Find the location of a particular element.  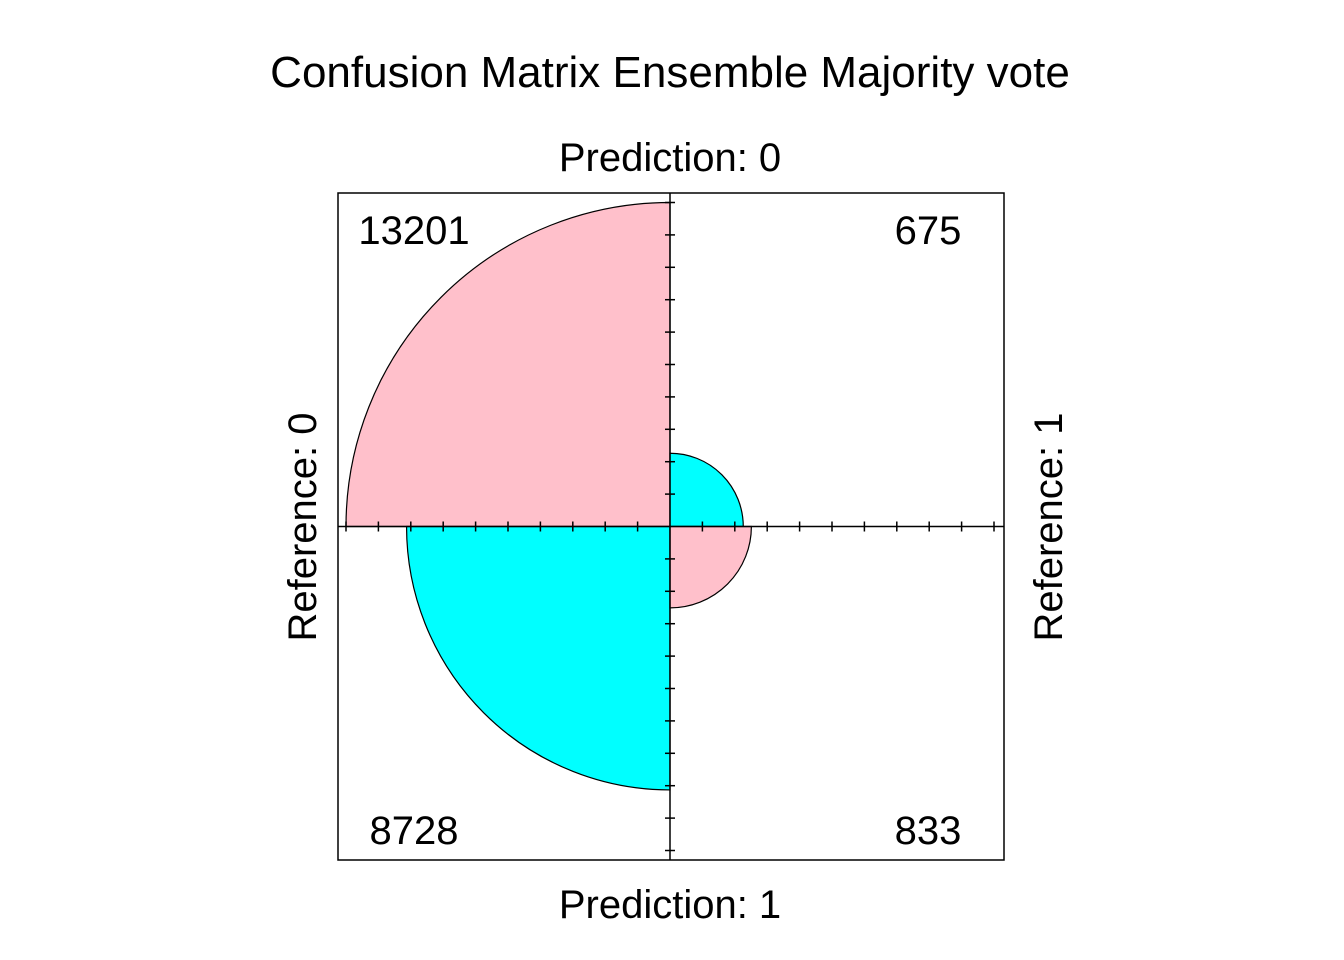

quadrant-sector-top-right is located at coordinates (706, 490).